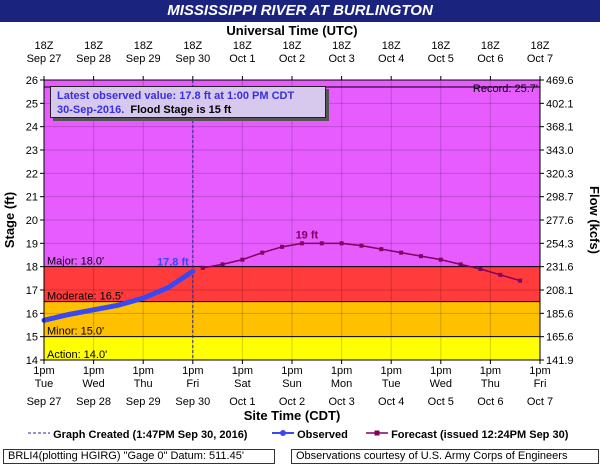 The height and width of the screenshot is (465, 600). Describe the element at coordinates (560, 81) in the screenshot. I see `flow-tick-label-12: 469.6` at that location.